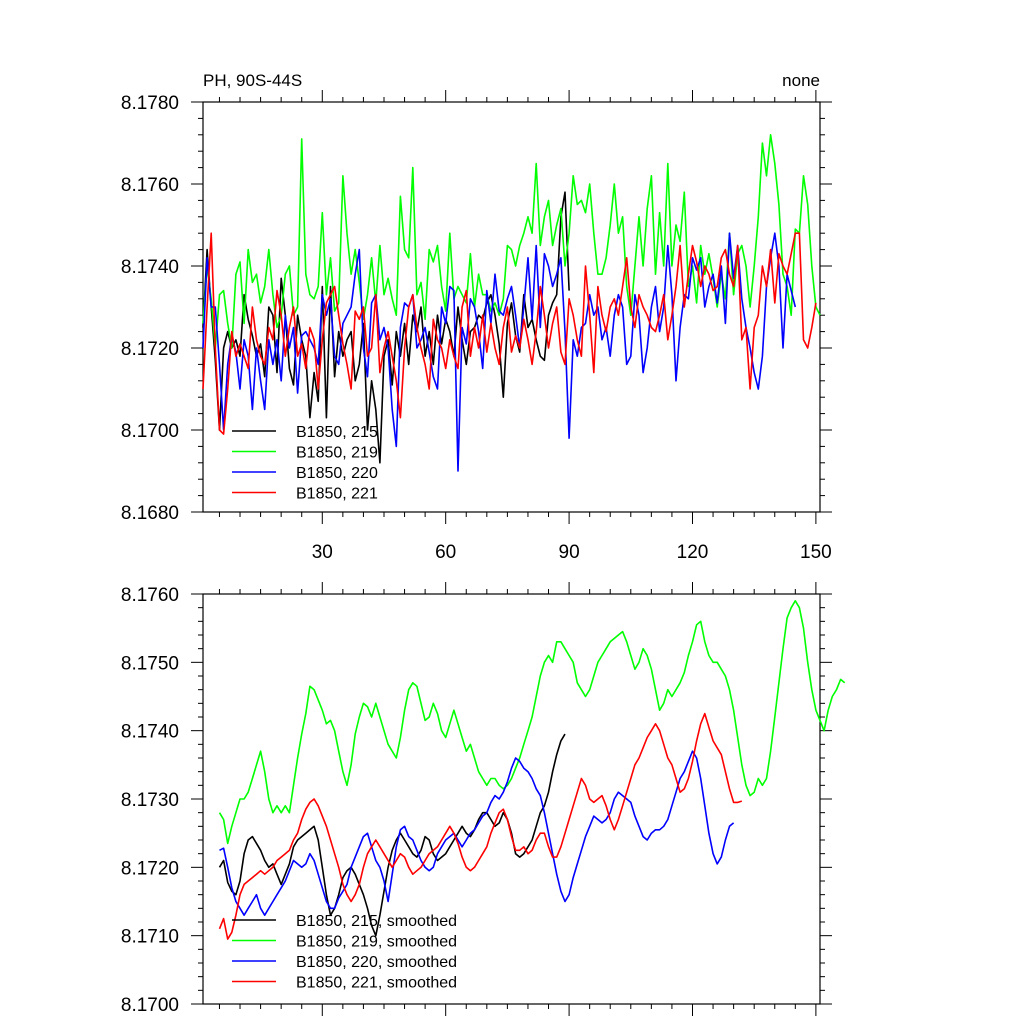  What do you see at coordinates (376, 962) in the screenshot?
I see `bottom-legend-label-3: B1850, 220, smoothed` at bounding box center [376, 962].